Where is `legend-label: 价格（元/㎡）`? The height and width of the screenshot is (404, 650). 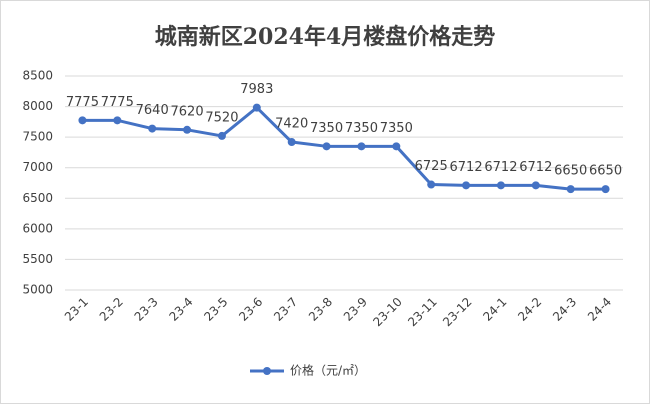
legend-label: 价格（元/㎡） is located at coordinates (328, 370).